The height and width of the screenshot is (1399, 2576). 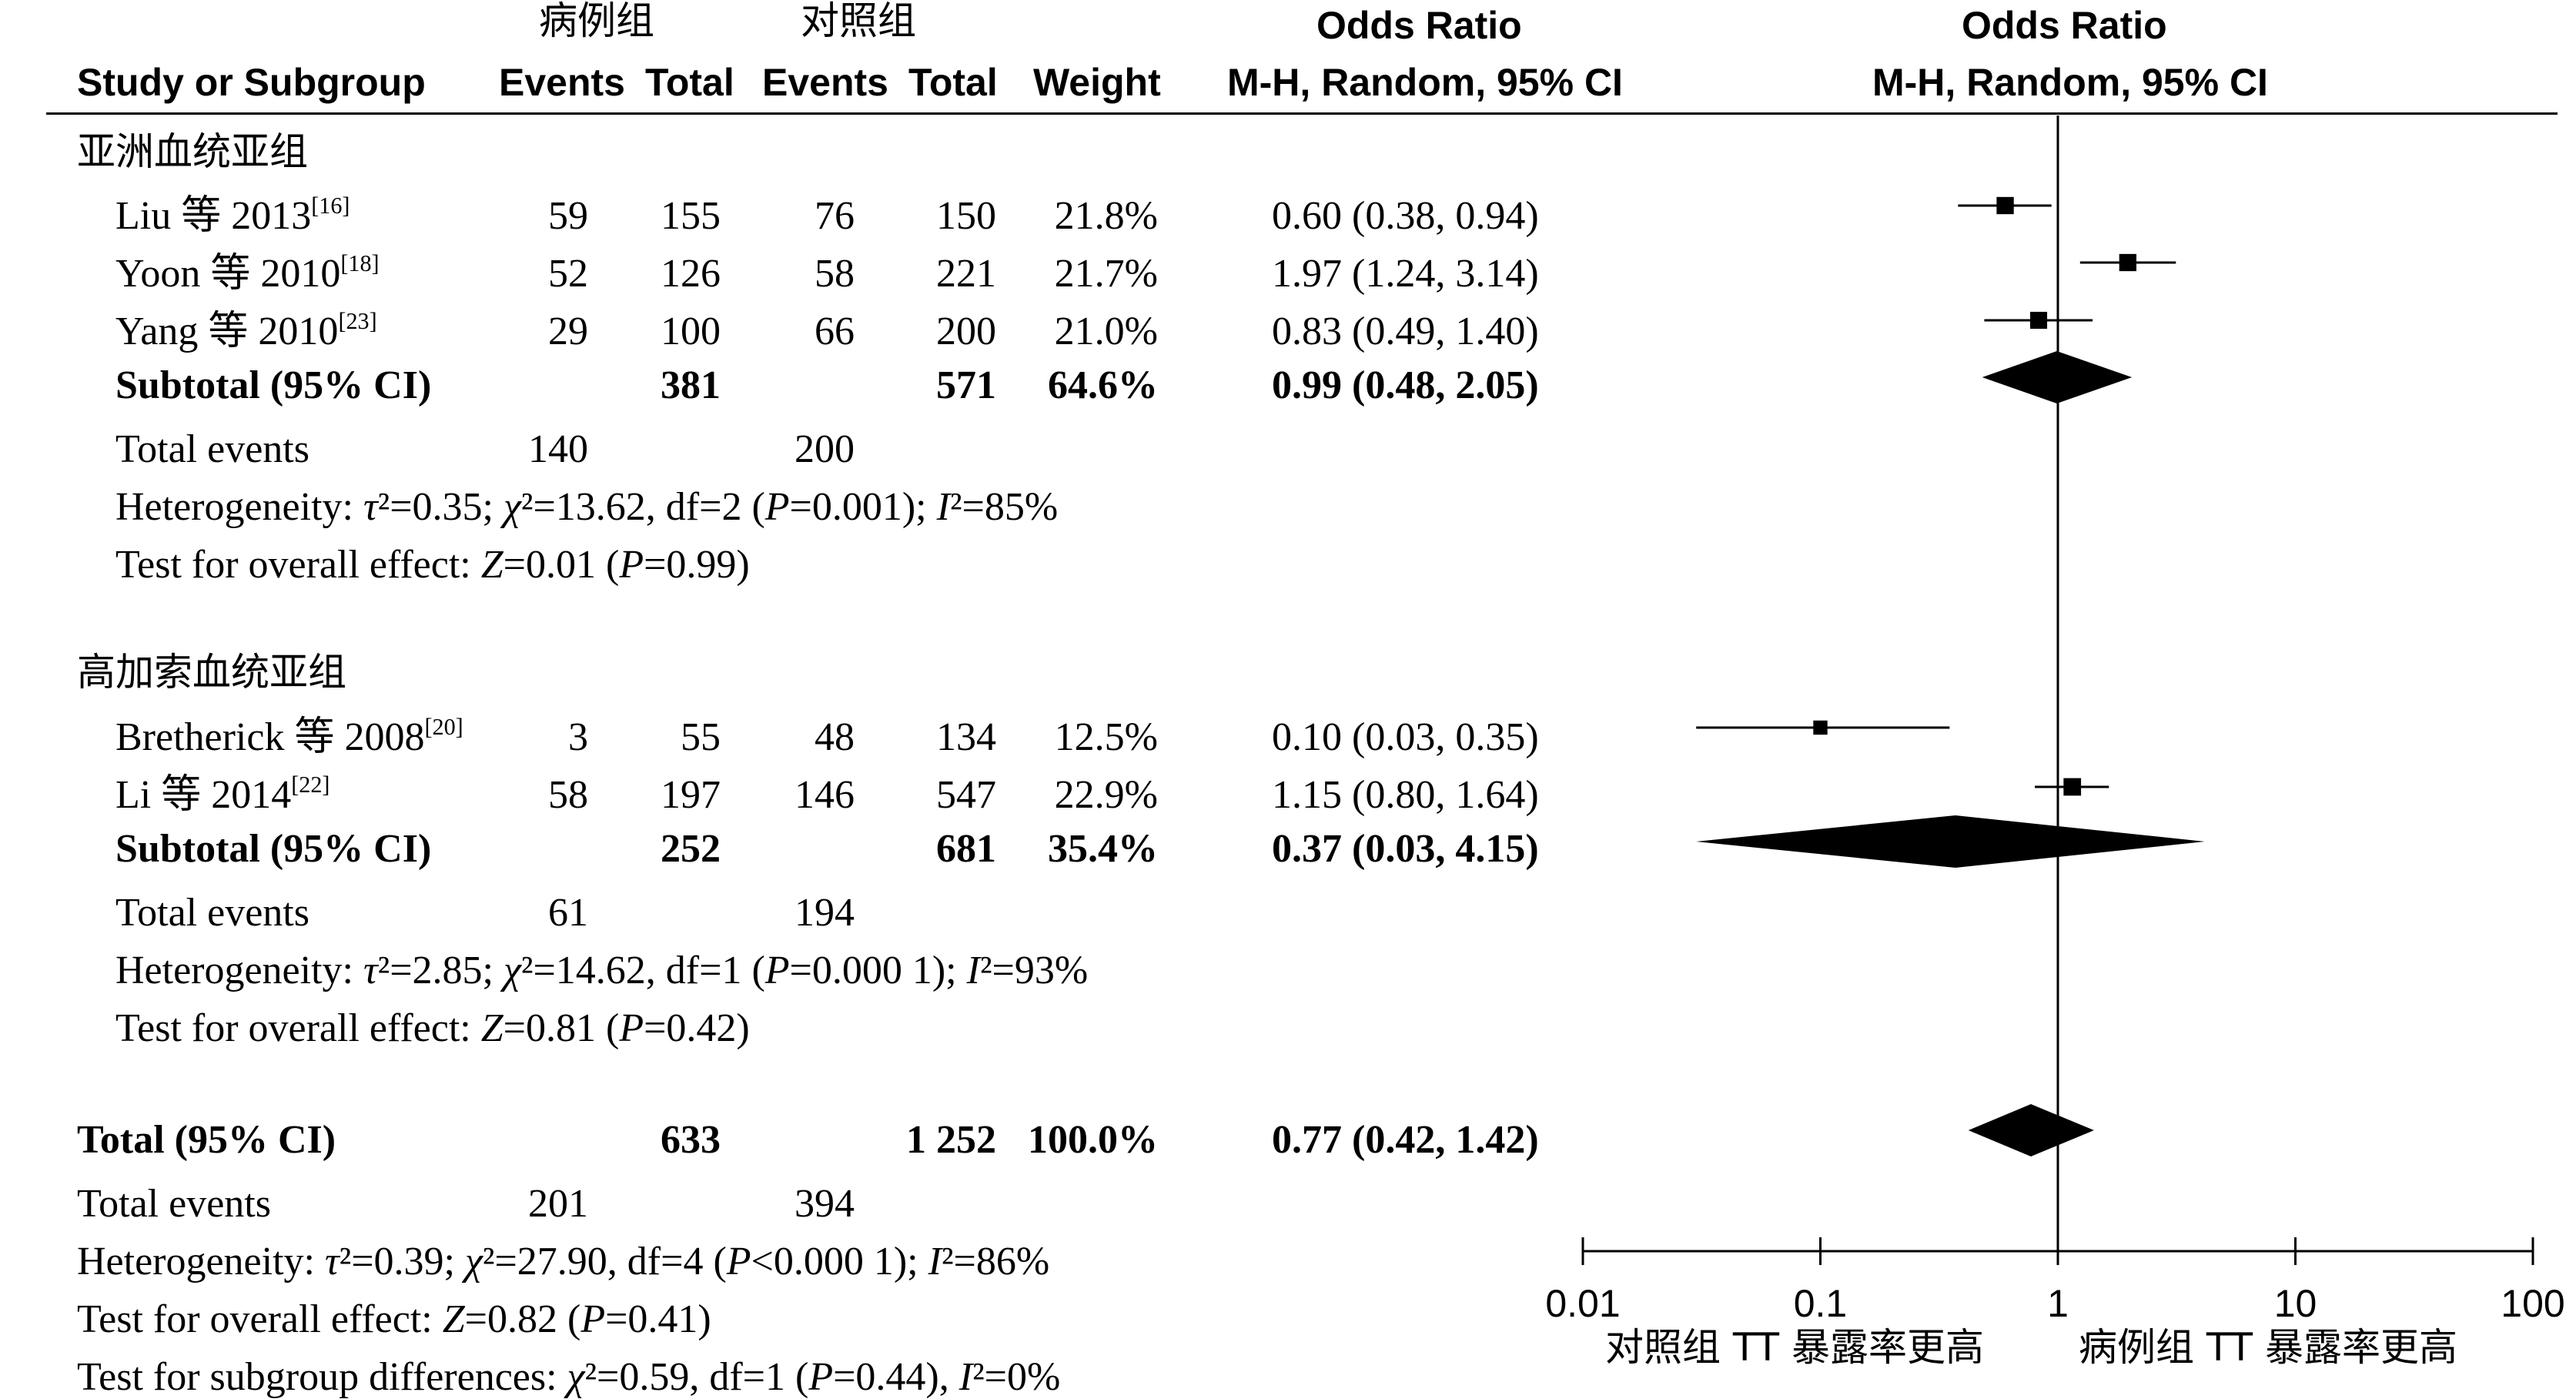 I want to click on weight: 21.0%, so click(x=1106, y=331).